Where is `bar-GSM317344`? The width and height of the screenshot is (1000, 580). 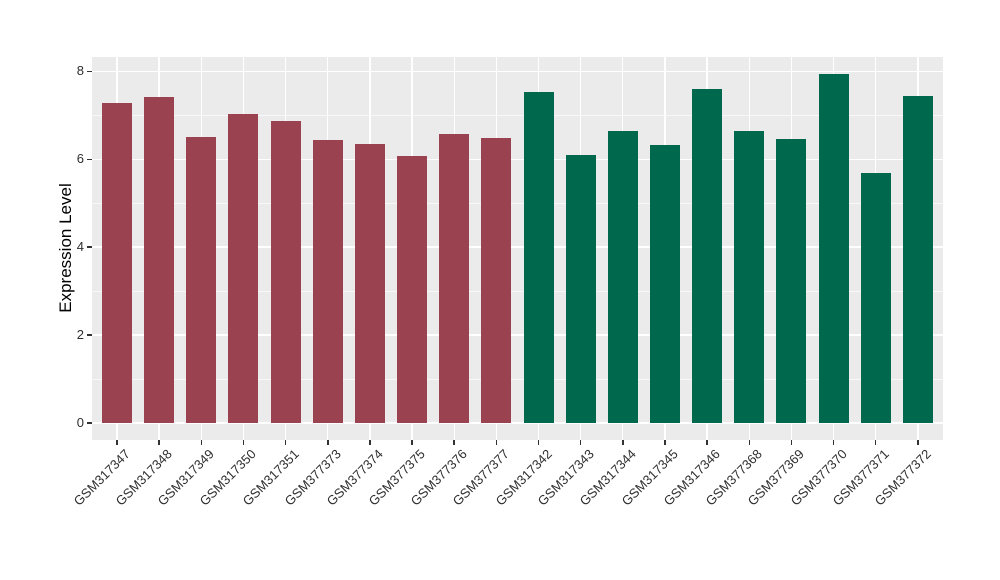 bar-GSM317344 is located at coordinates (622, 277).